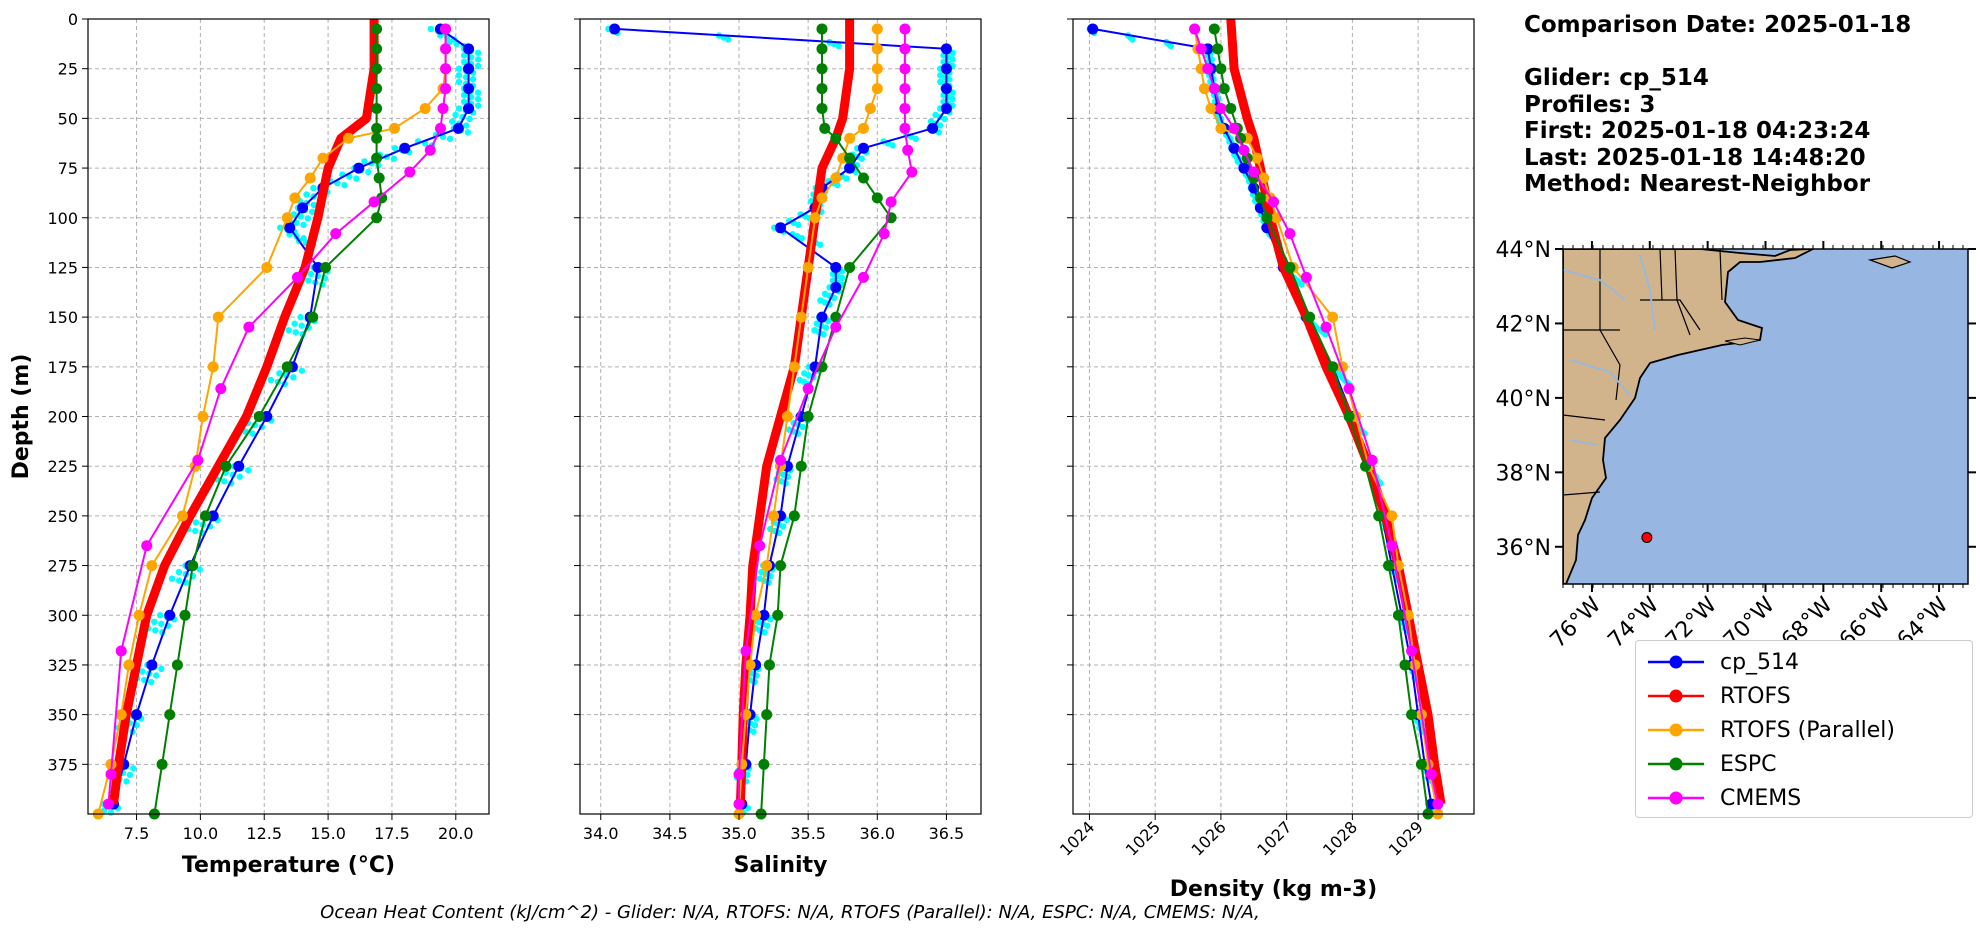 Image resolution: width=1980 pixels, height=934 pixels. I want to click on y-tick-label: 250, so click(62, 516).